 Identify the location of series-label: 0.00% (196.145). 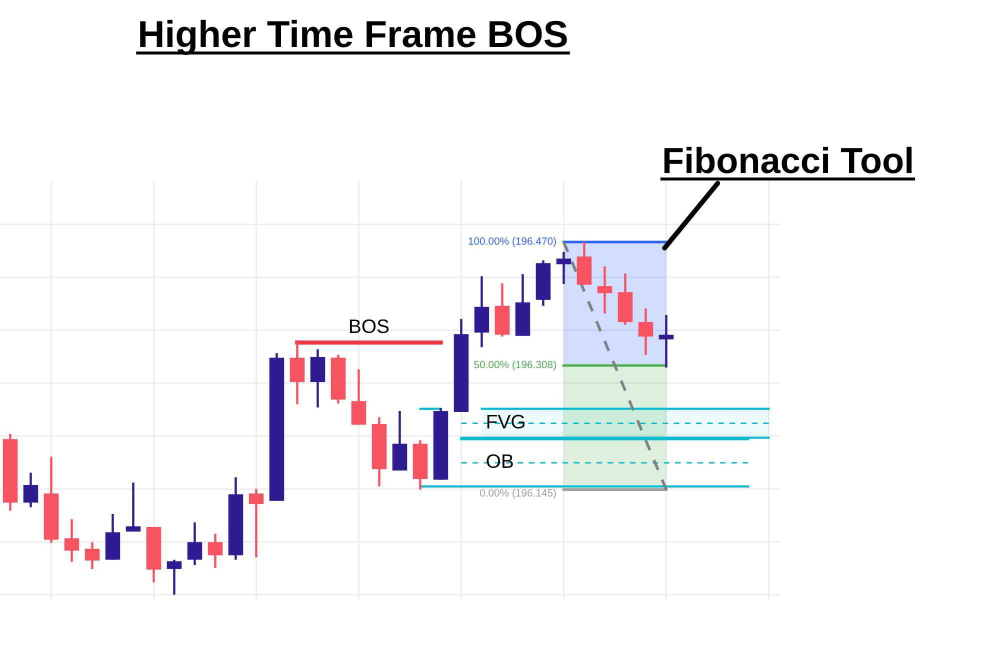
(518, 493).